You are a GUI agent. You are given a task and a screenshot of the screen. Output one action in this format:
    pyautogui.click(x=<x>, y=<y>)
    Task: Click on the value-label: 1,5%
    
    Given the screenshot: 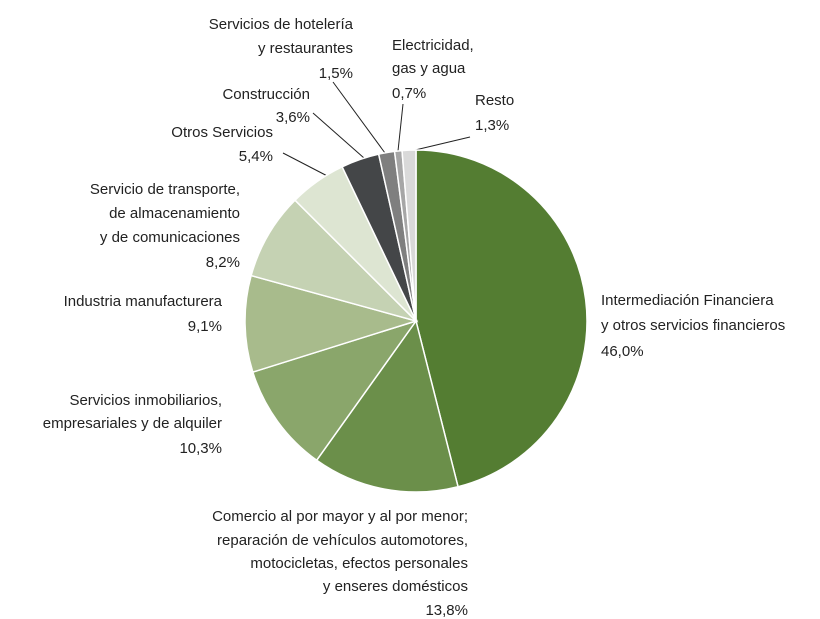 What is the action you would take?
    pyautogui.click(x=336, y=73)
    